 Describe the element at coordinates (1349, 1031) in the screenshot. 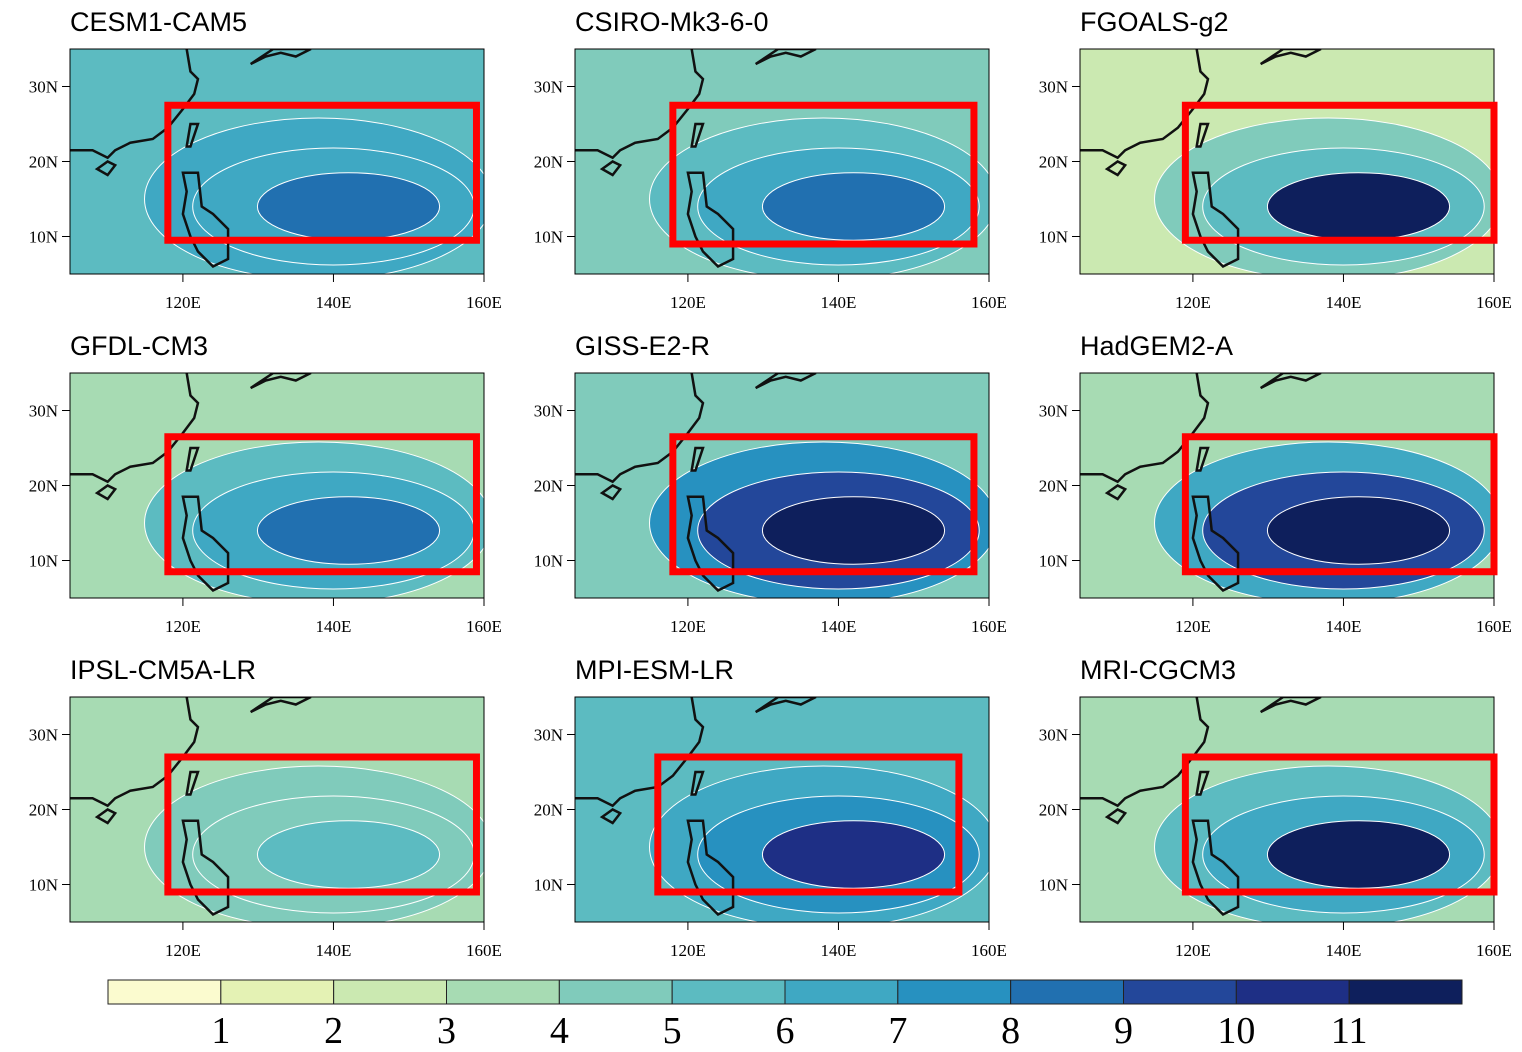

I see `colorbar-label: 11` at that location.